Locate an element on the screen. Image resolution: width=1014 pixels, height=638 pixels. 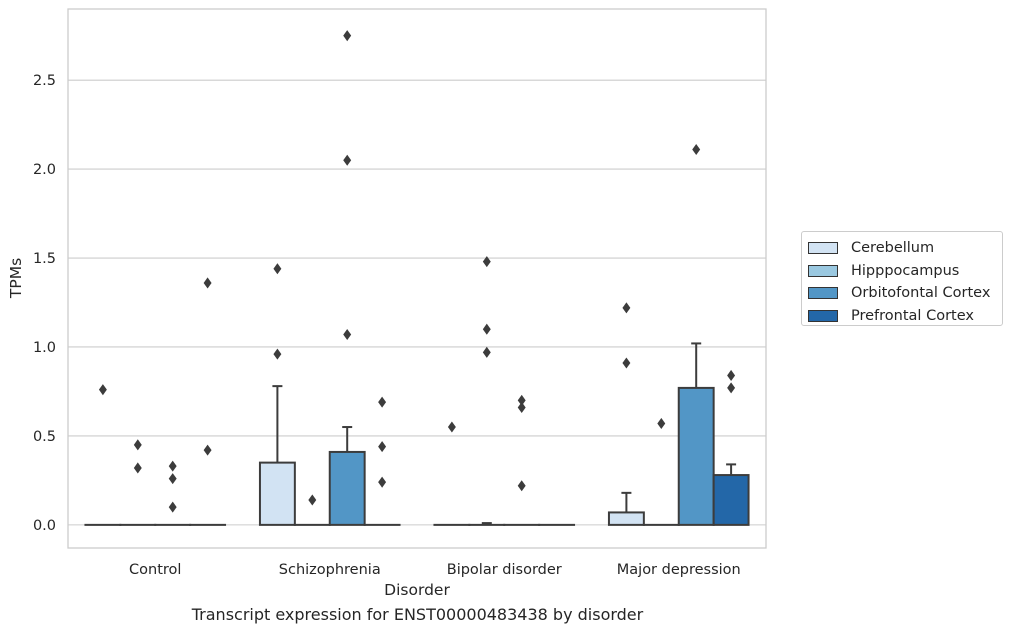
legend-label: Orbitofontal Cortex is located at coordinates (920, 293).